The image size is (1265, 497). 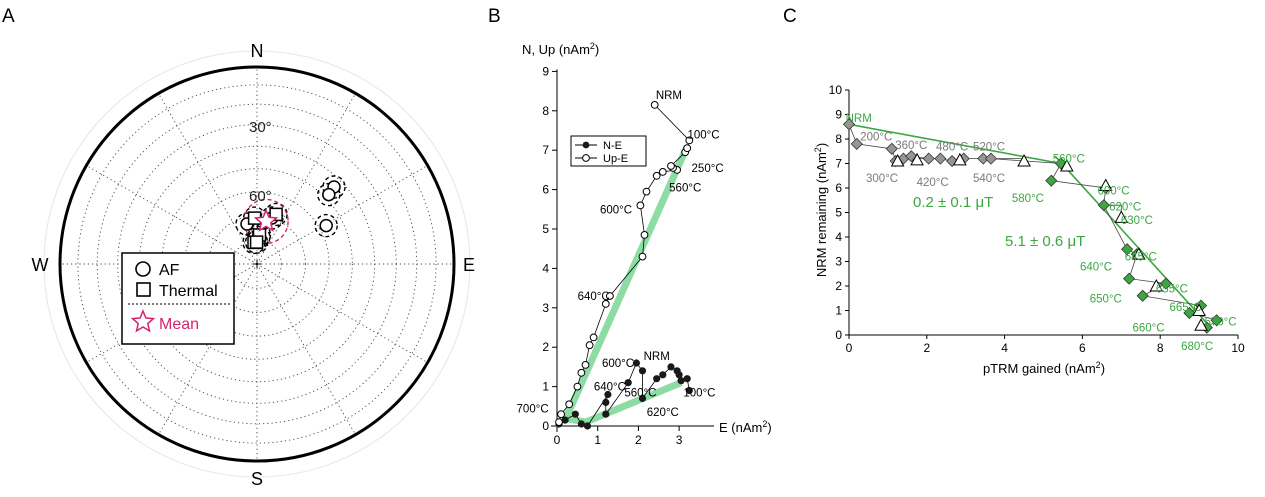 I want to click on legend-star-shape, so click(x=143, y=321).